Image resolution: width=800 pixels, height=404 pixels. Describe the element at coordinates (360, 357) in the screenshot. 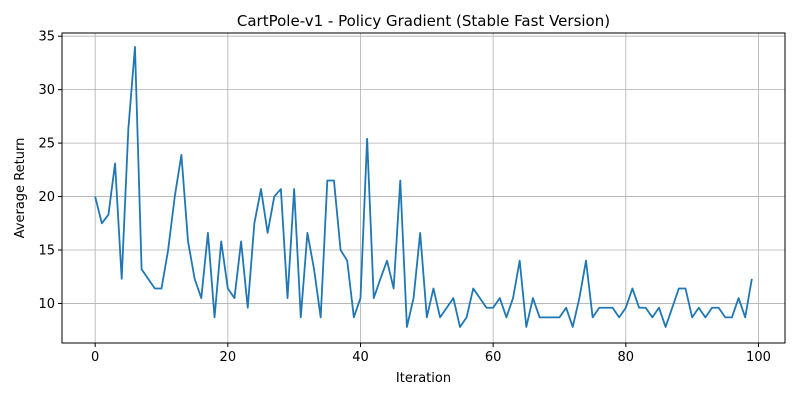

I see `x-tick-label: 40` at that location.